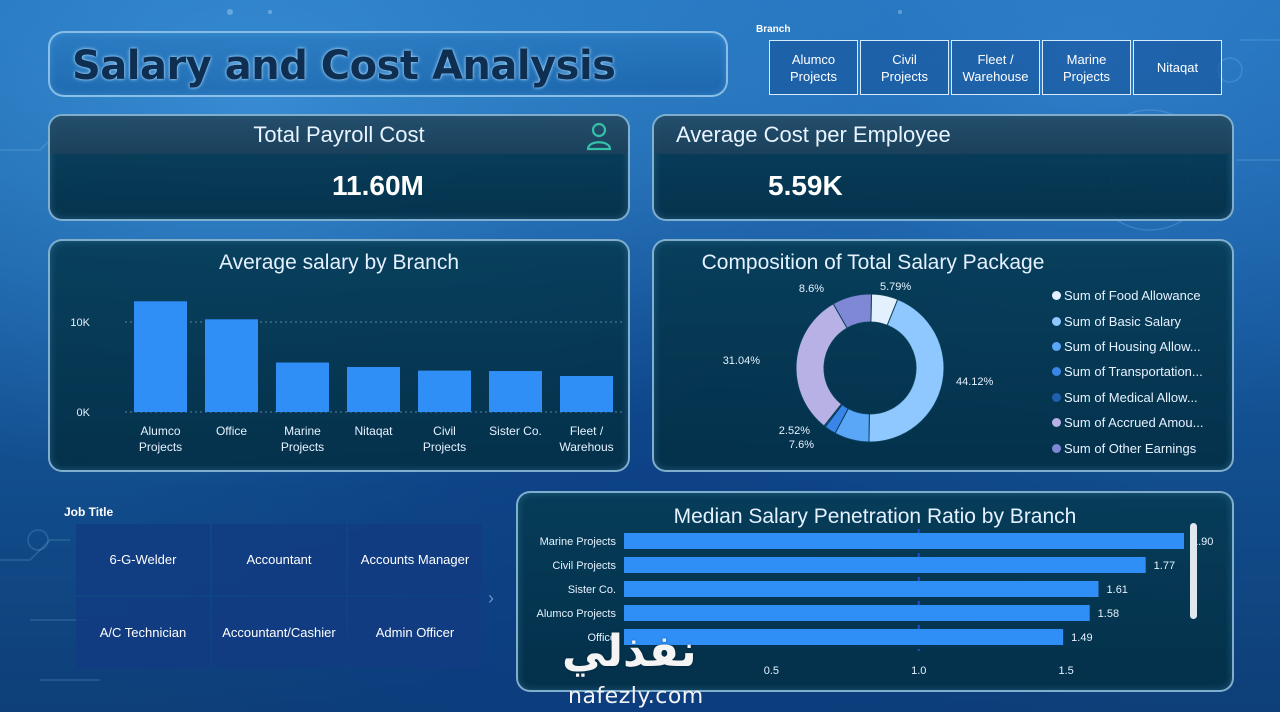 Image resolution: width=1280 pixels, height=712 pixels. What do you see at coordinates (918, 671) in the screenshot?
I see `x-tick-label: 1.0` at bounding box center [918, 671].